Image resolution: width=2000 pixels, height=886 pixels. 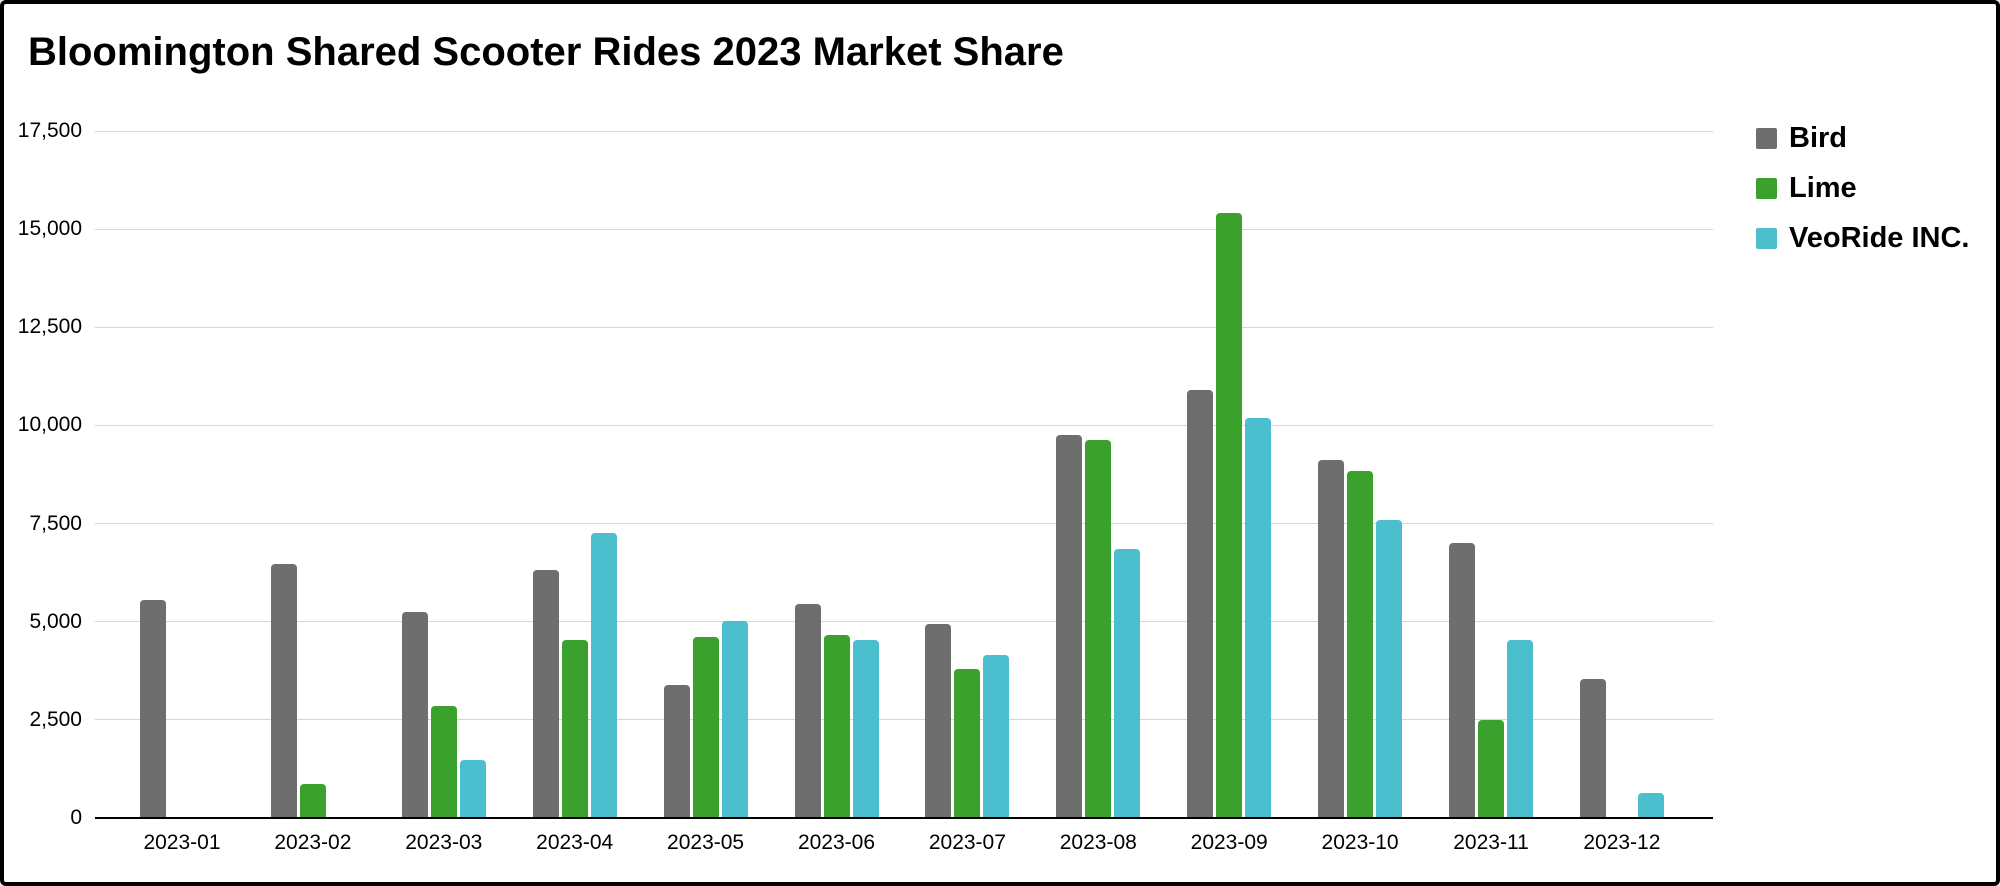 What do you see at coordinates (706, 842) in the screenshot?
I see `x-axis-label: 2023-05` at bounding box center [706, 842].